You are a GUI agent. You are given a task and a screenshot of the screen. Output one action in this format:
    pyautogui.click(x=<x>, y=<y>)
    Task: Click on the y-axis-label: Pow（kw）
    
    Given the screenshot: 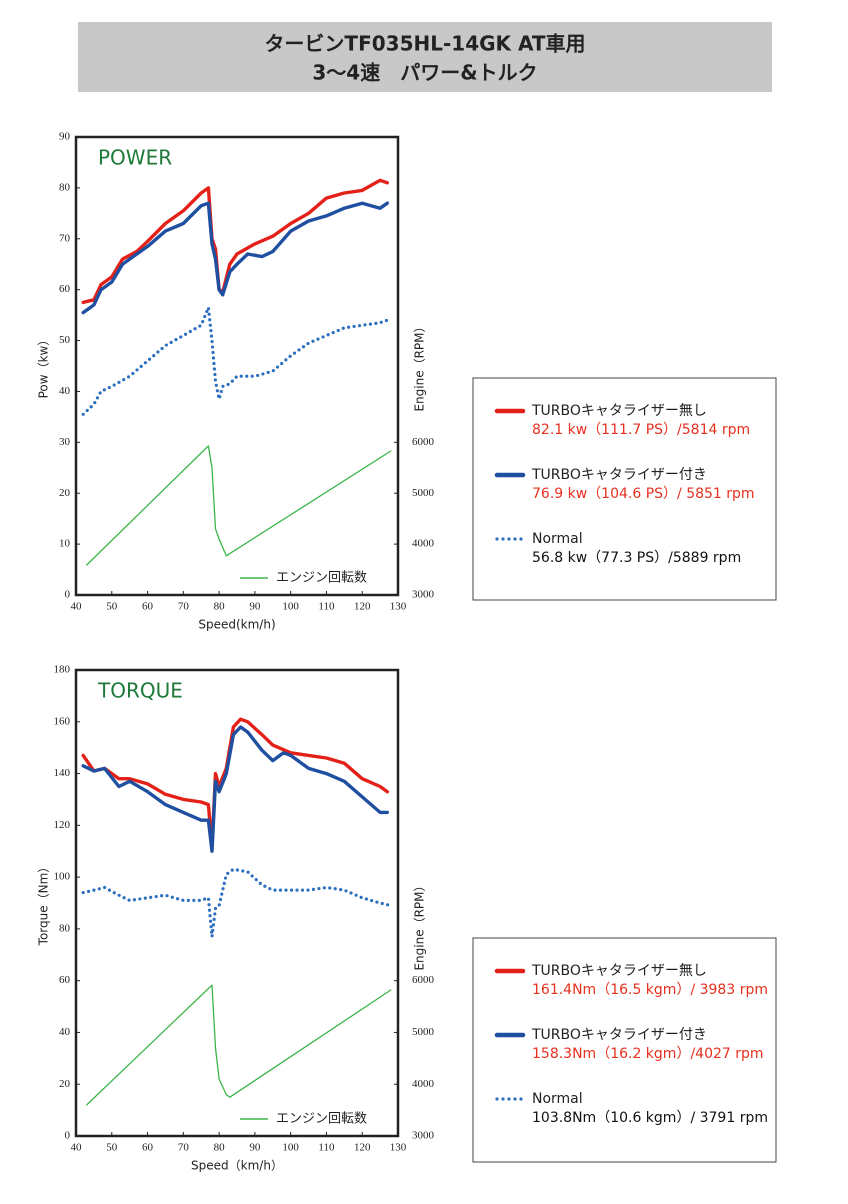 What is the action you would take?
    pyautogui.click(x=44, y=366)
    